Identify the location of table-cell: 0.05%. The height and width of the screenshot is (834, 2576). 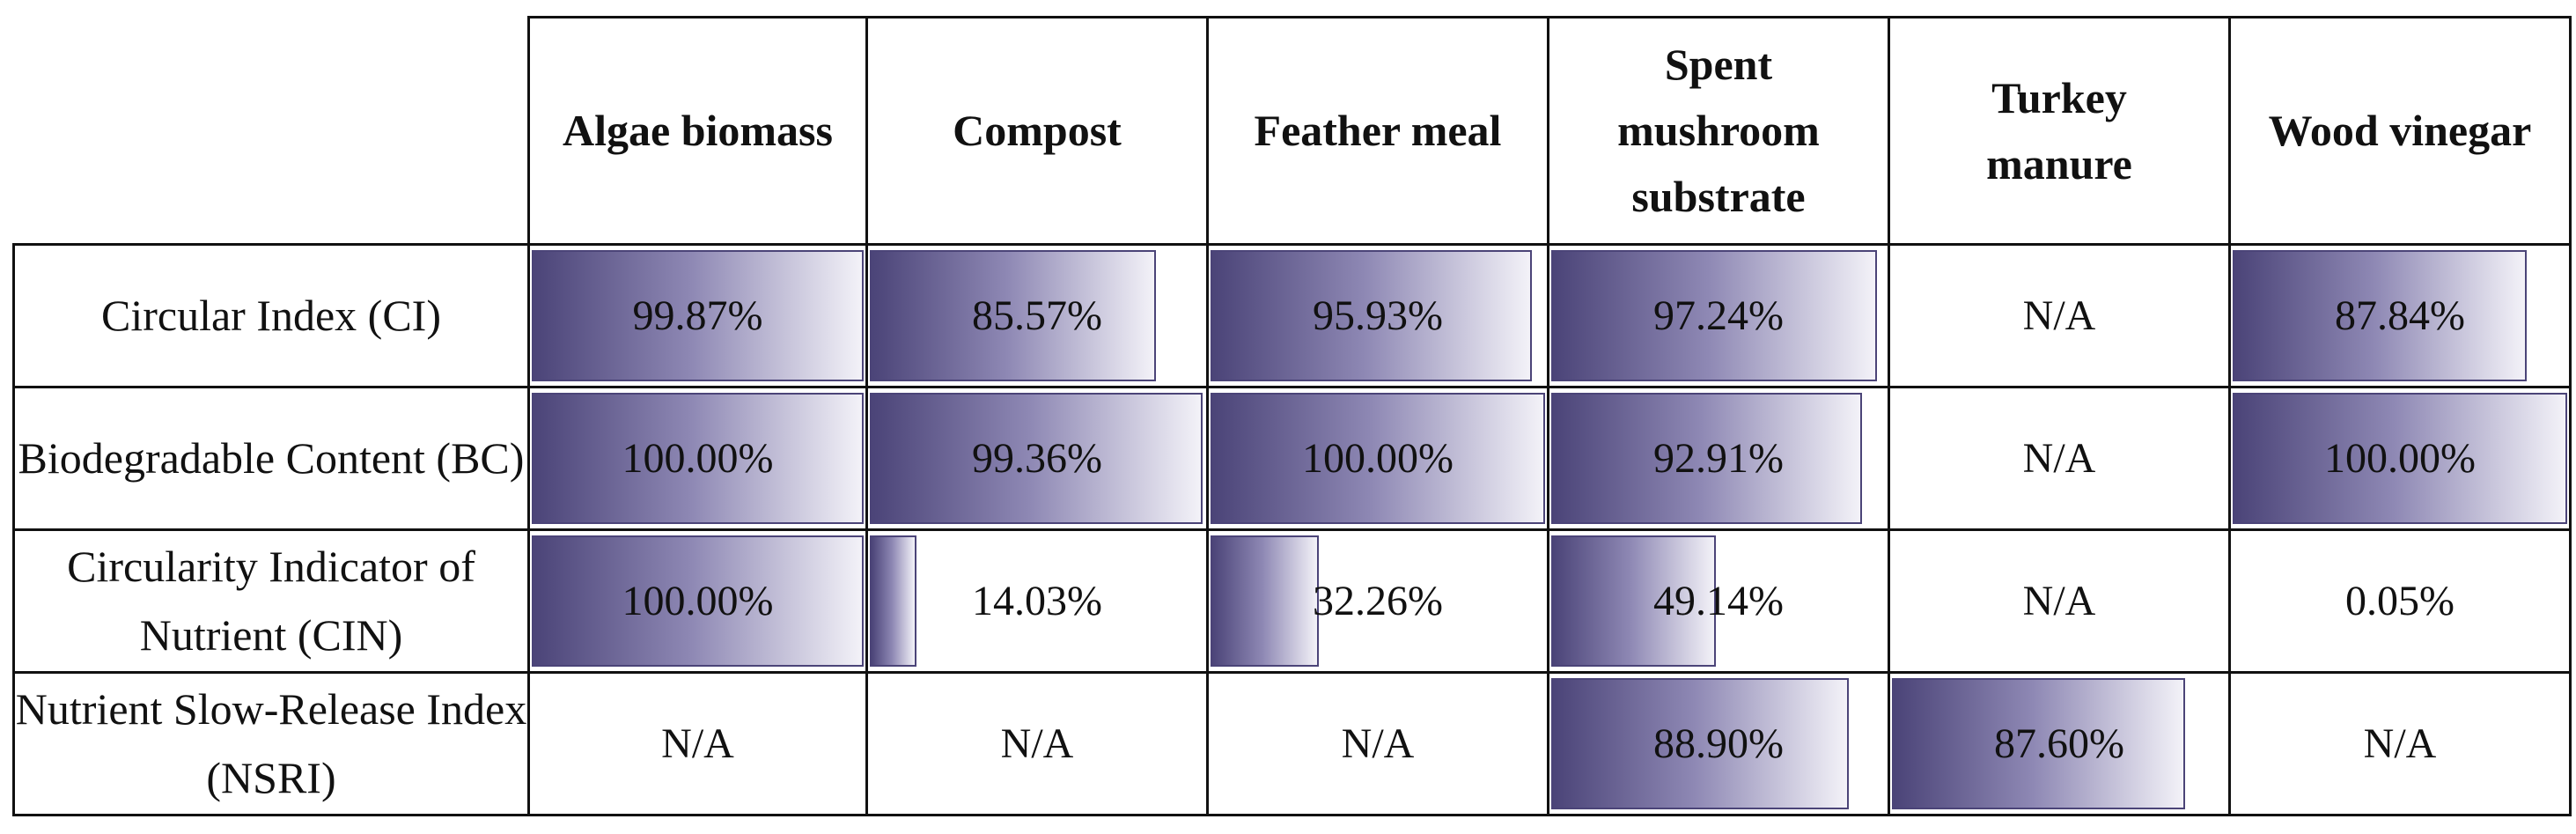
(2400, 601).